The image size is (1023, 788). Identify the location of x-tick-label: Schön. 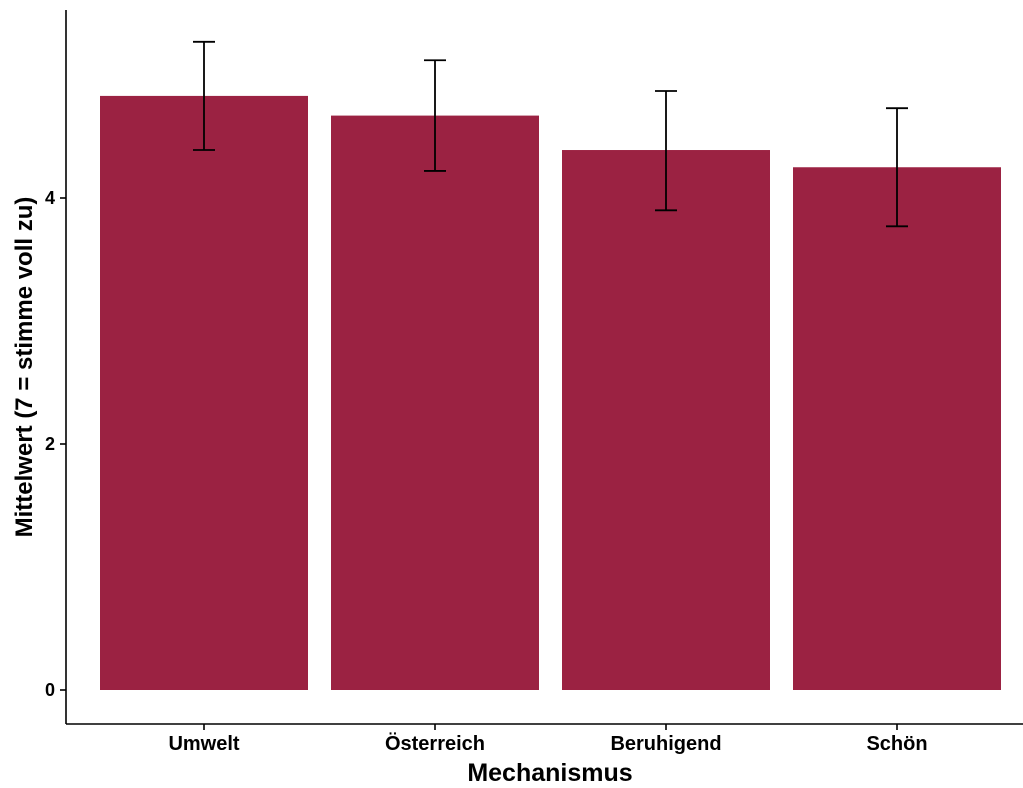
(896, 744).